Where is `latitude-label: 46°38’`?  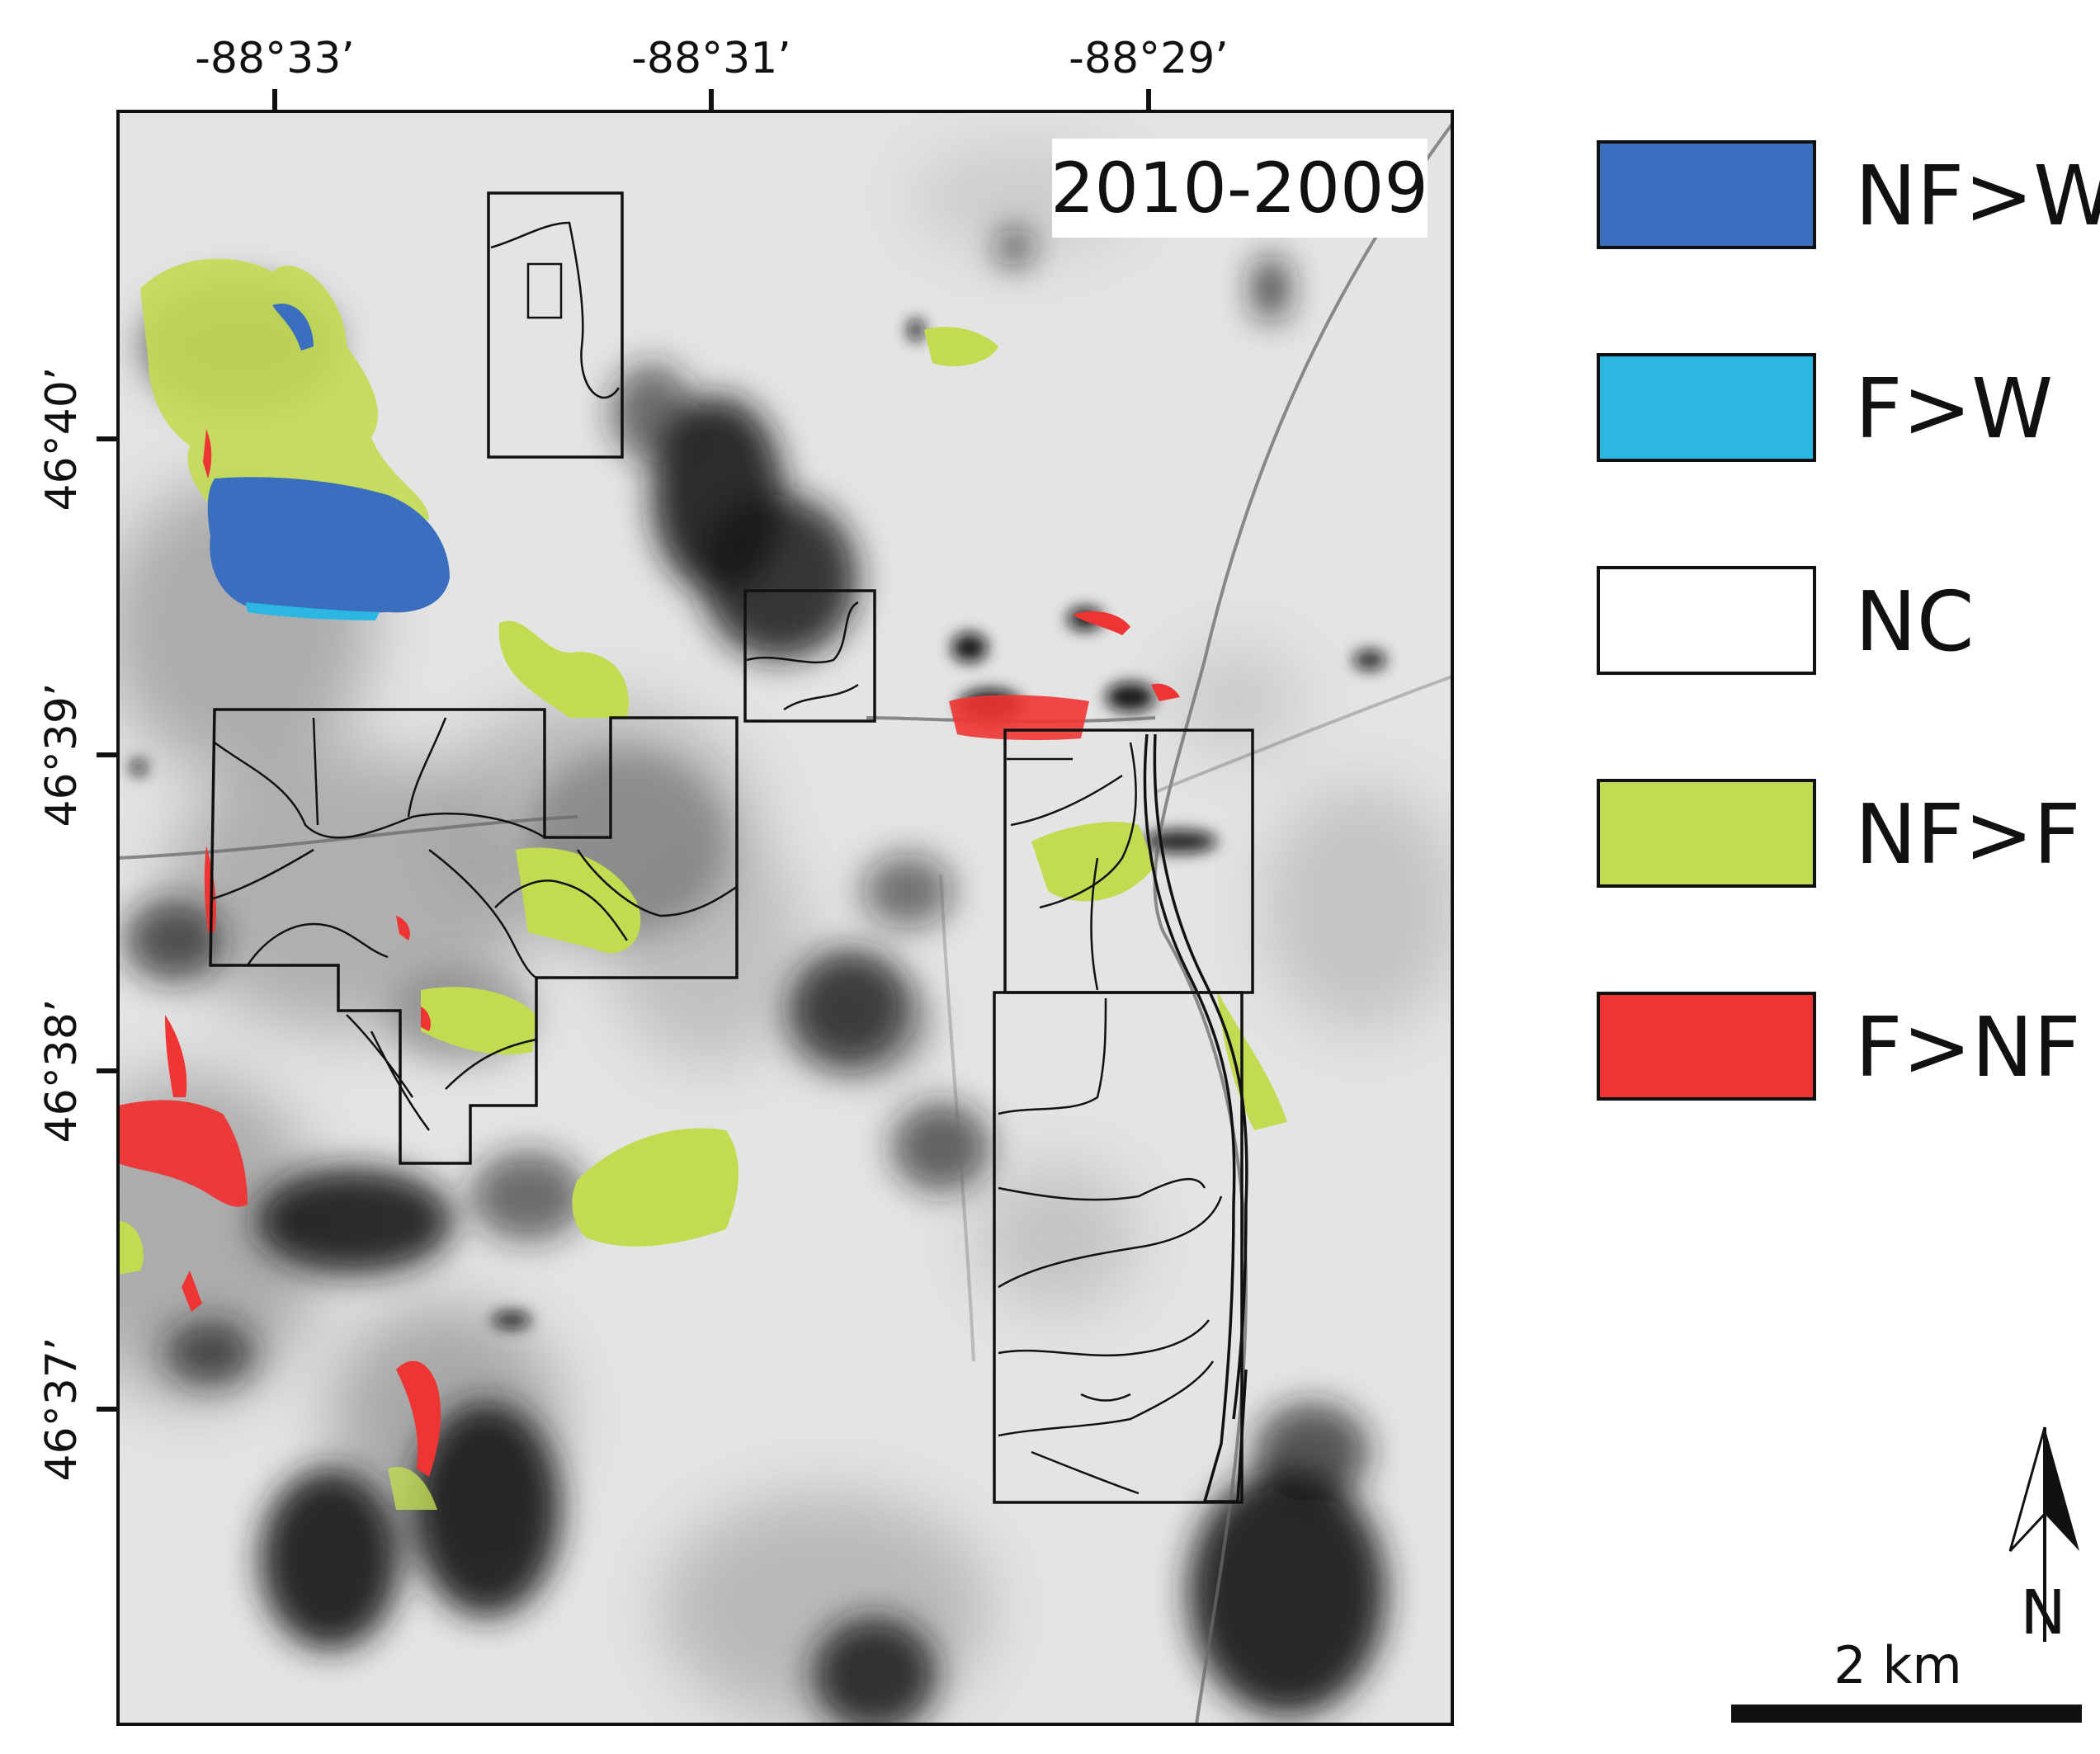 latitude-label: 46°38’ is located at coordinates (62, 1071).